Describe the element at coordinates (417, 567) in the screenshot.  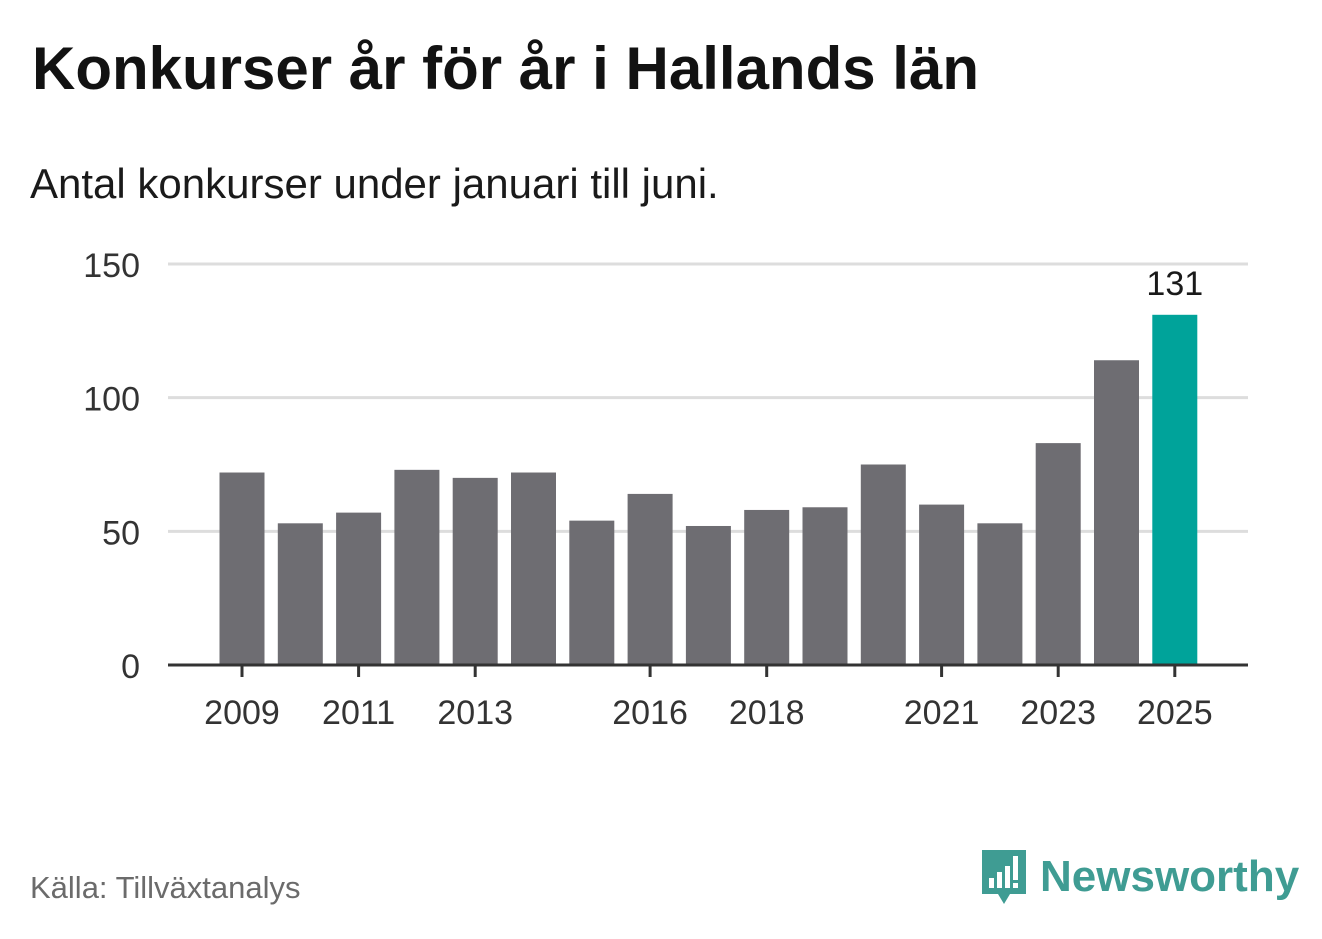
I see `bar-2012` at that location.